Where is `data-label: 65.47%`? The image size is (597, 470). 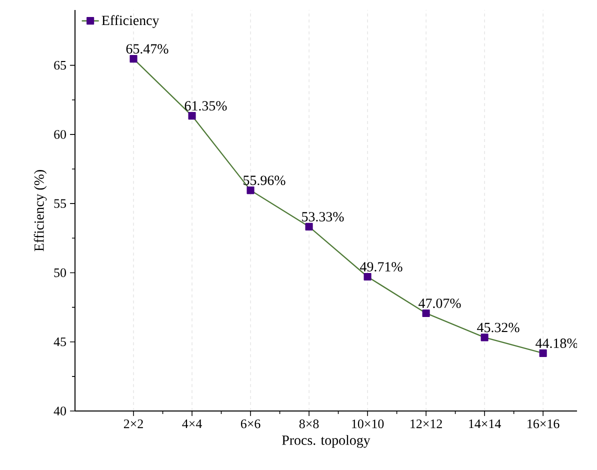 data-label: 65.47% is located at coordinates (147, 49).